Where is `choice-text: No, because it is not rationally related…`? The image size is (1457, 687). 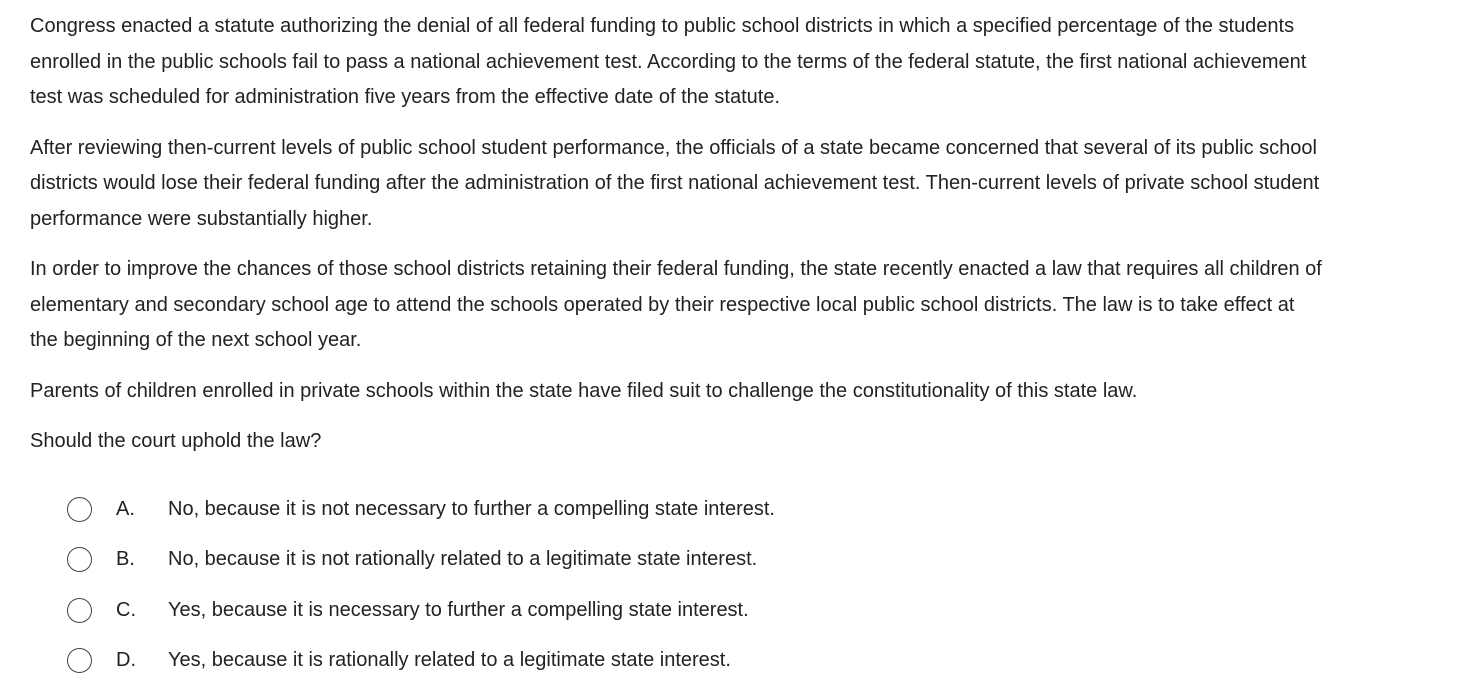
choice-text: No, because it is not rationally related… is located at coordinates (463, 559).